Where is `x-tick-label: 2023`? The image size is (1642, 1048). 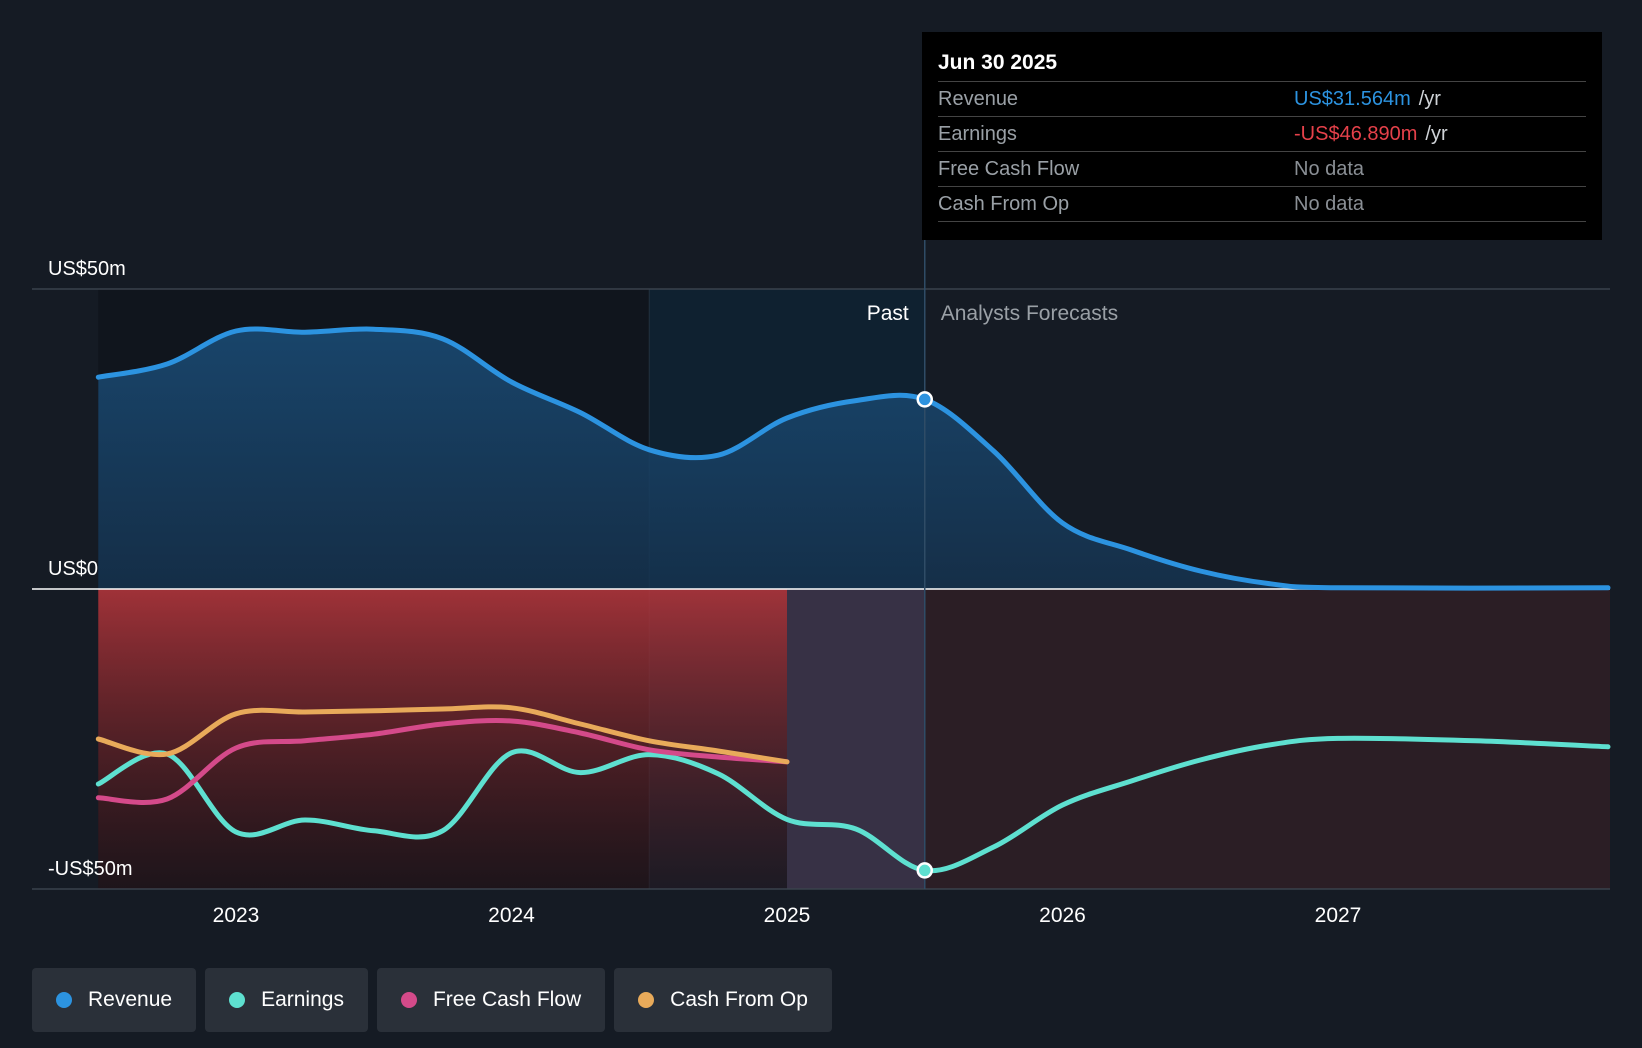
x-tick-label: 2023 is located at coordinates (236, 915).